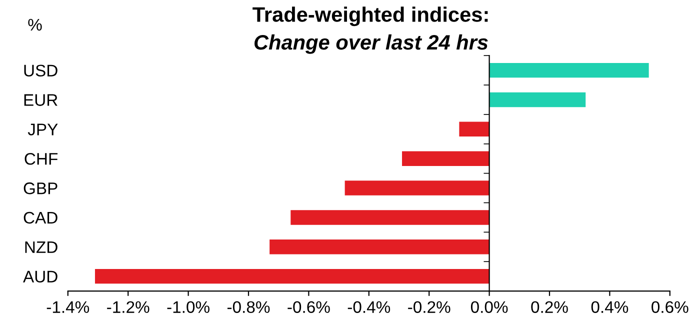 This screenshot has height=327, width=700. What do you see at coordinates (309, 307) in the screenshot?
I see `x-tick-label: -0.6%` at bounding box center [309, 307].